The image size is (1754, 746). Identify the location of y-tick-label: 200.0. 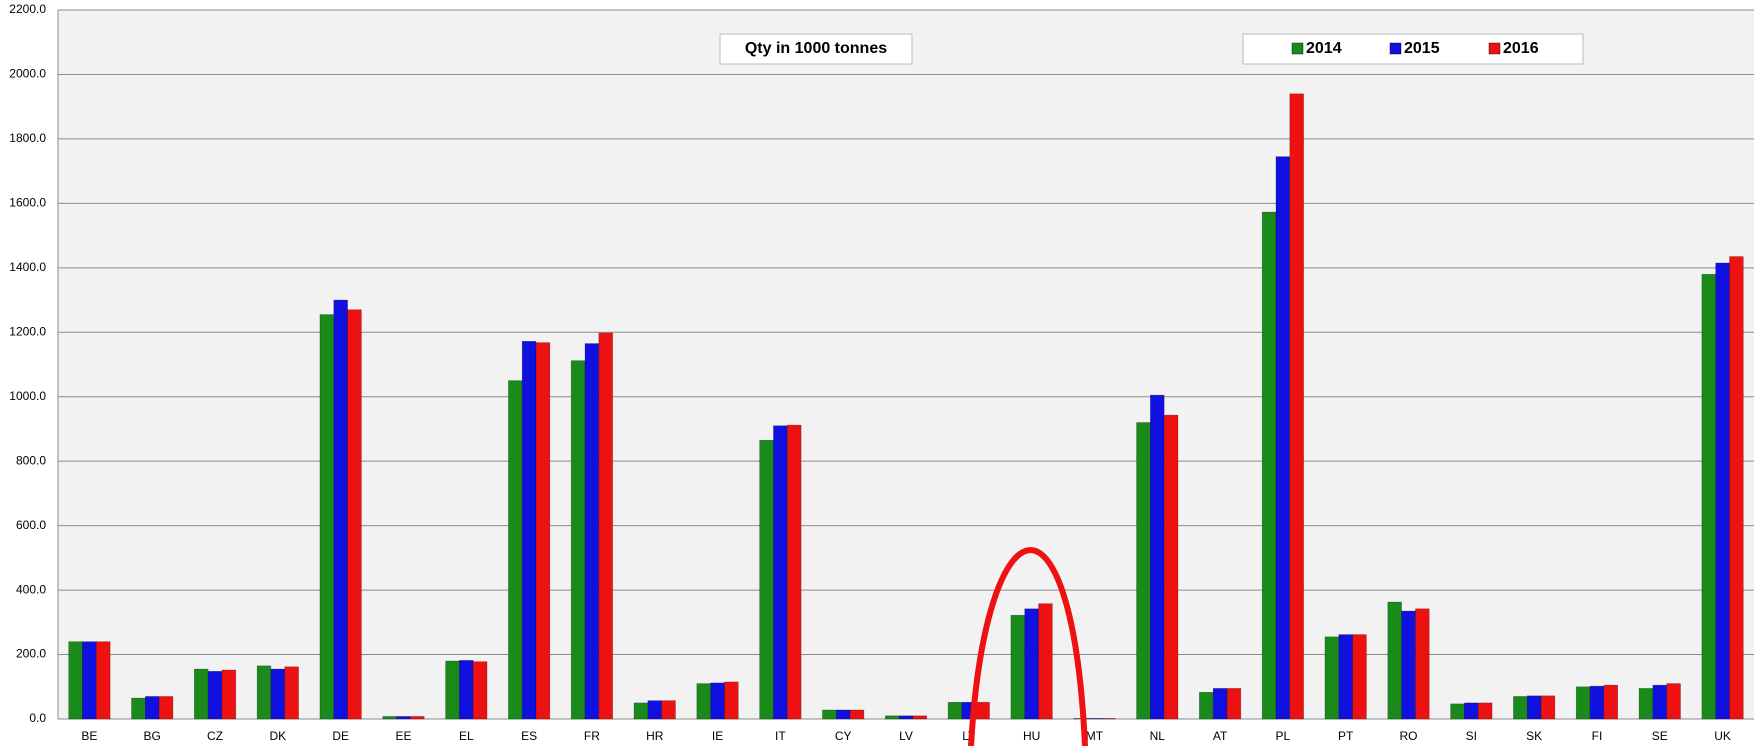
(31, 654).